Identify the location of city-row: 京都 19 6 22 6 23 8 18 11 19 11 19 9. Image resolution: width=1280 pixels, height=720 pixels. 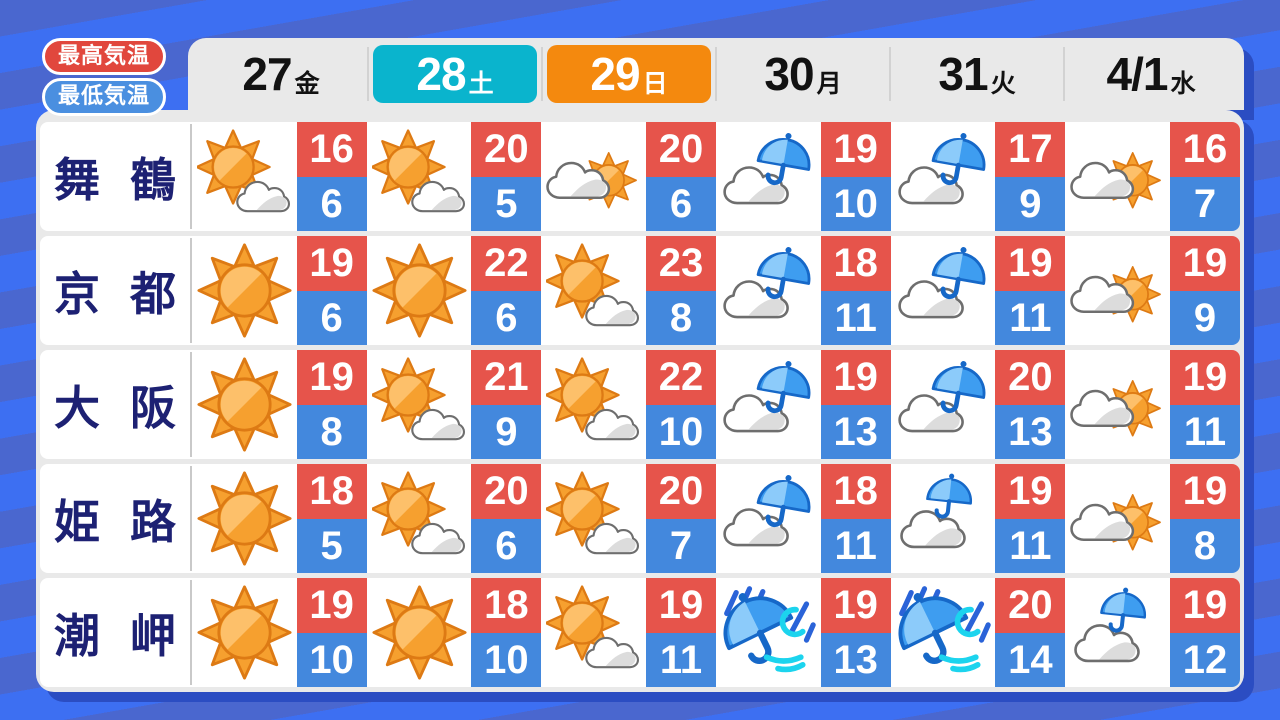
(640, 290).